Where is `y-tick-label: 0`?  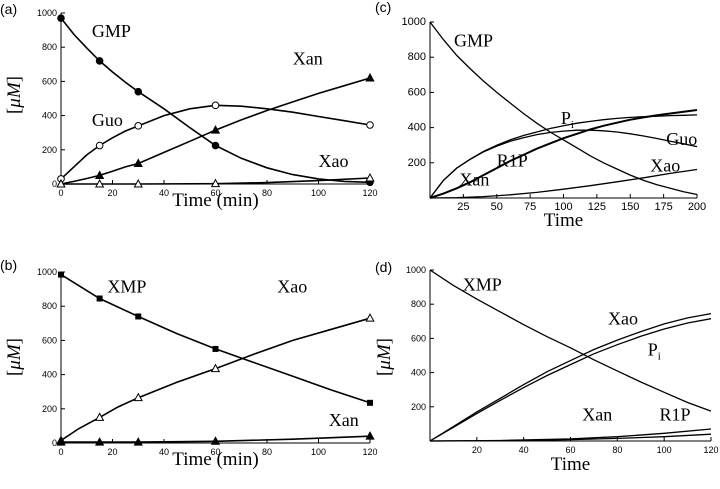
y-tick-label: 0 is located at coordinates (54, 184).